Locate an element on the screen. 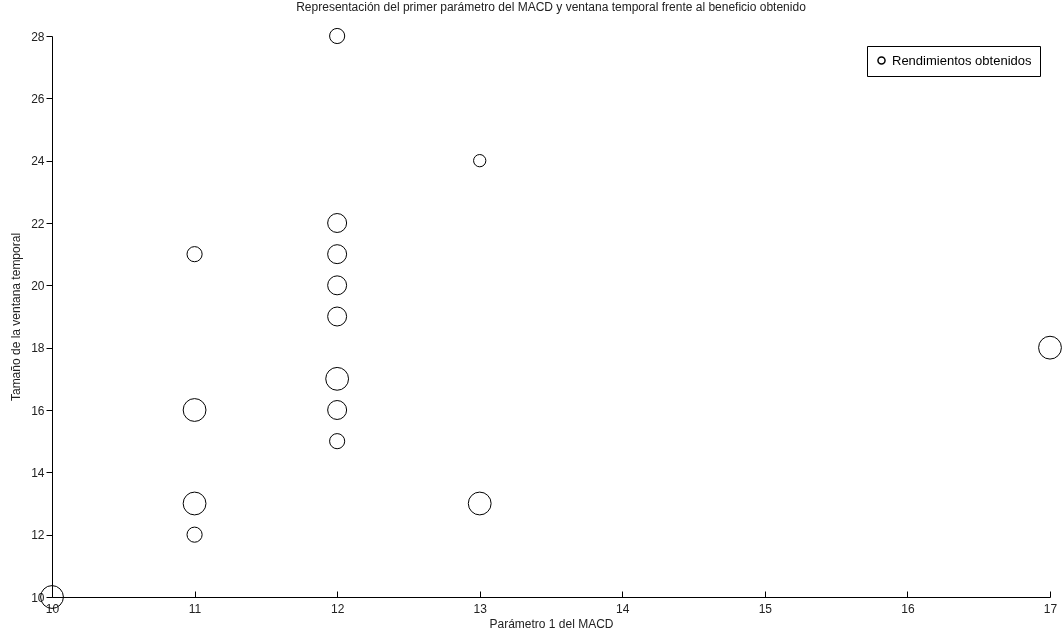  y-tick-label: 26 is located at coordinates (38, 98).